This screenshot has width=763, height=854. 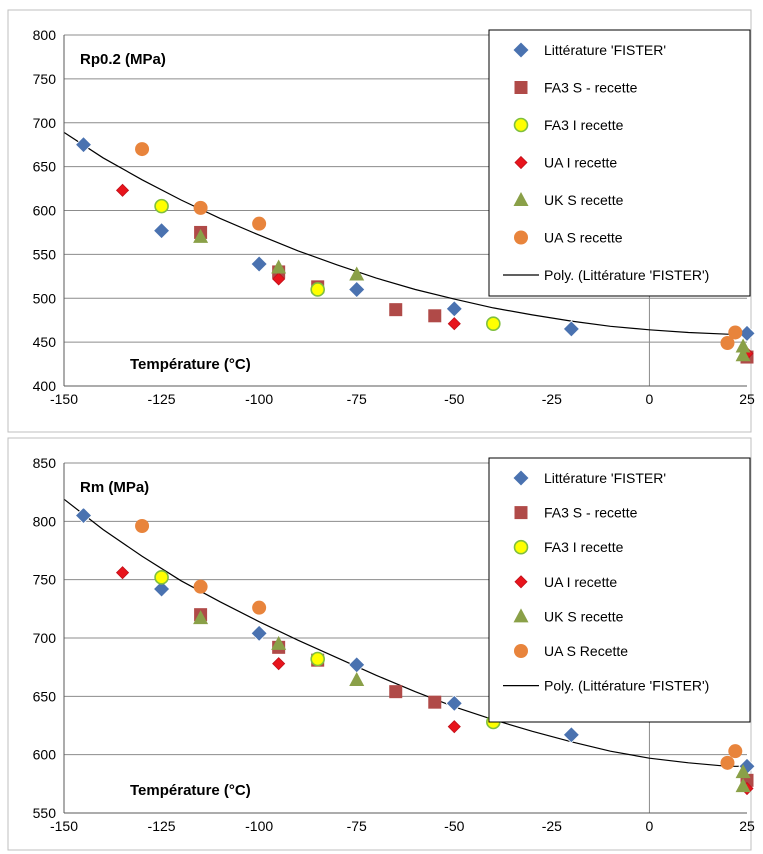 What do you see at coordinates (123, 59) in the screenshot?
I see `chart-title: Rp0.2 (MPa)` at bounding box center [123, 59].